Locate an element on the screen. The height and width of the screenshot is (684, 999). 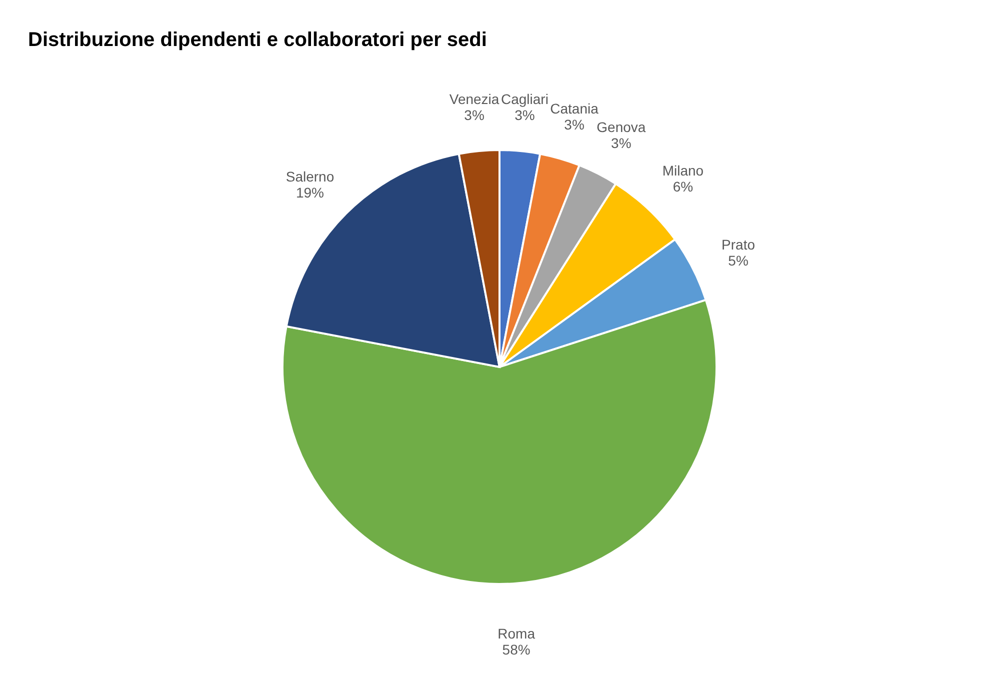
data-label: 6% is located at coordinates (683, 186).